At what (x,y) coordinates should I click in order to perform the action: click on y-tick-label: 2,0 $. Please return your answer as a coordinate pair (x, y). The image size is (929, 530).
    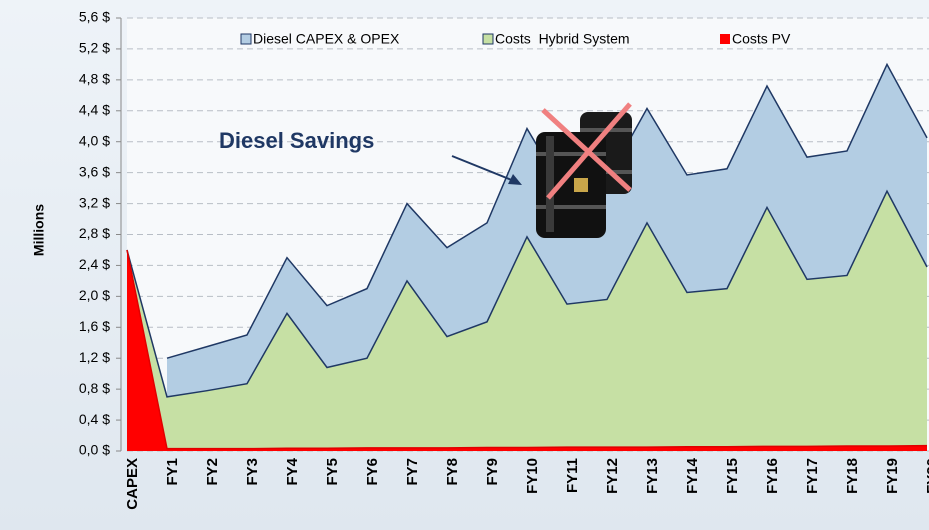
    Looking at the image, I should click on (94, 295).